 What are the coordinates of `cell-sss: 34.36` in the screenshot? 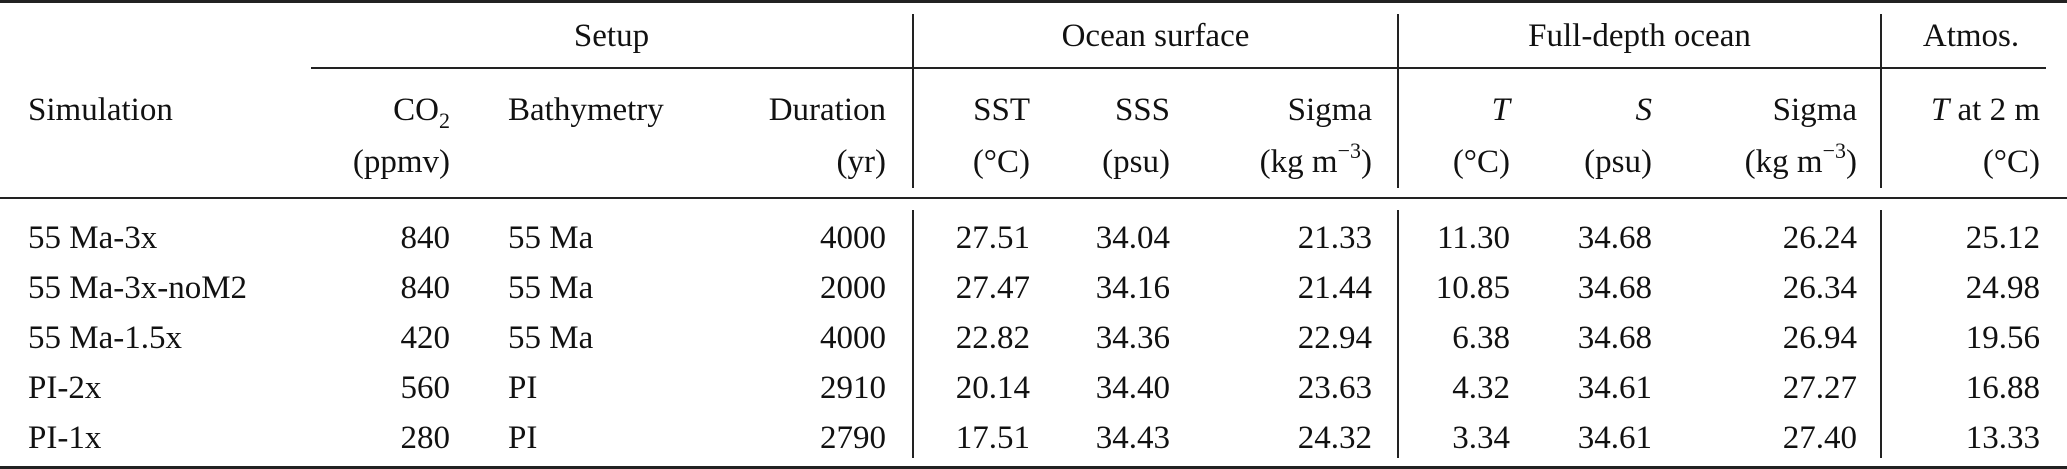 It's located at (1132, 338).